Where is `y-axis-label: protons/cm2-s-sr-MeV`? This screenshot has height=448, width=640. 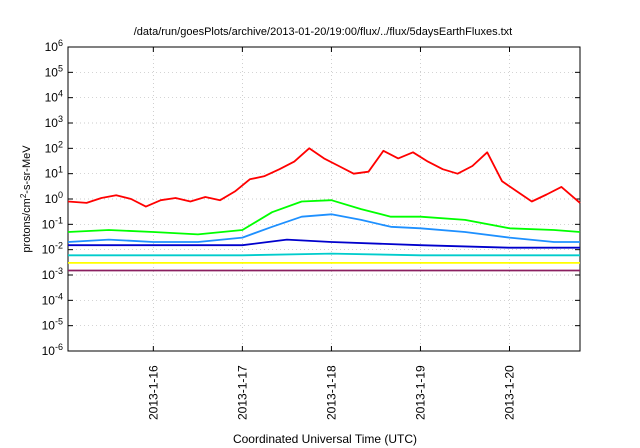
y-axis-label: protons/cm2-s-sr-MeV is located at coordinates (26, 199).